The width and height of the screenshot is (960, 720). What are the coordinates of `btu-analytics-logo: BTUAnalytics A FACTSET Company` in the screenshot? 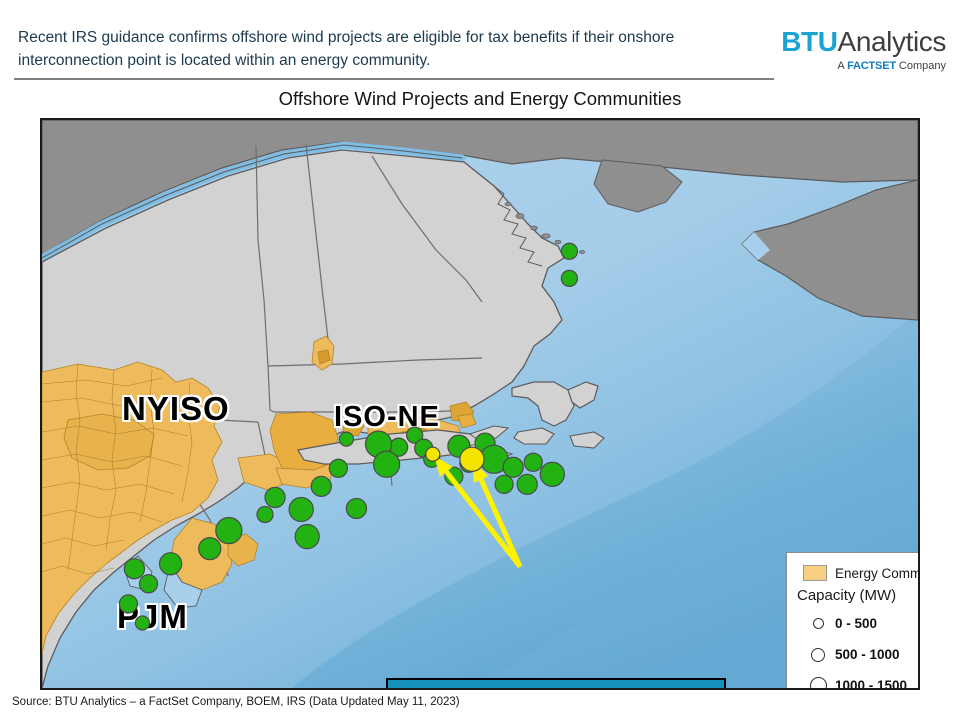 It's located at (863, 50).